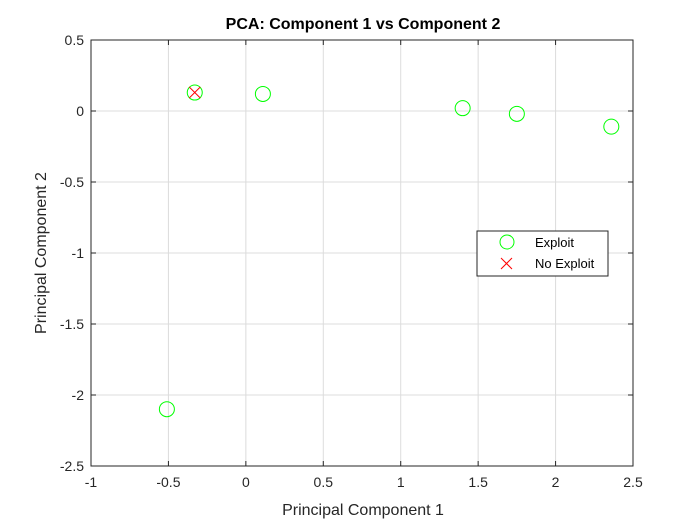 The image size is (700, 525). Describe the element at coordinates (401, 482) in the screenshot. I see `x-tick-label: 1` at that location.